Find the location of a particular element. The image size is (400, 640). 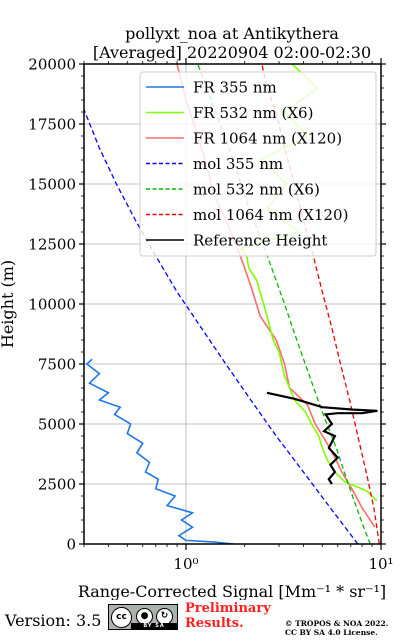

y-axis-label: Height (m) is located at coordinates (8, 304).